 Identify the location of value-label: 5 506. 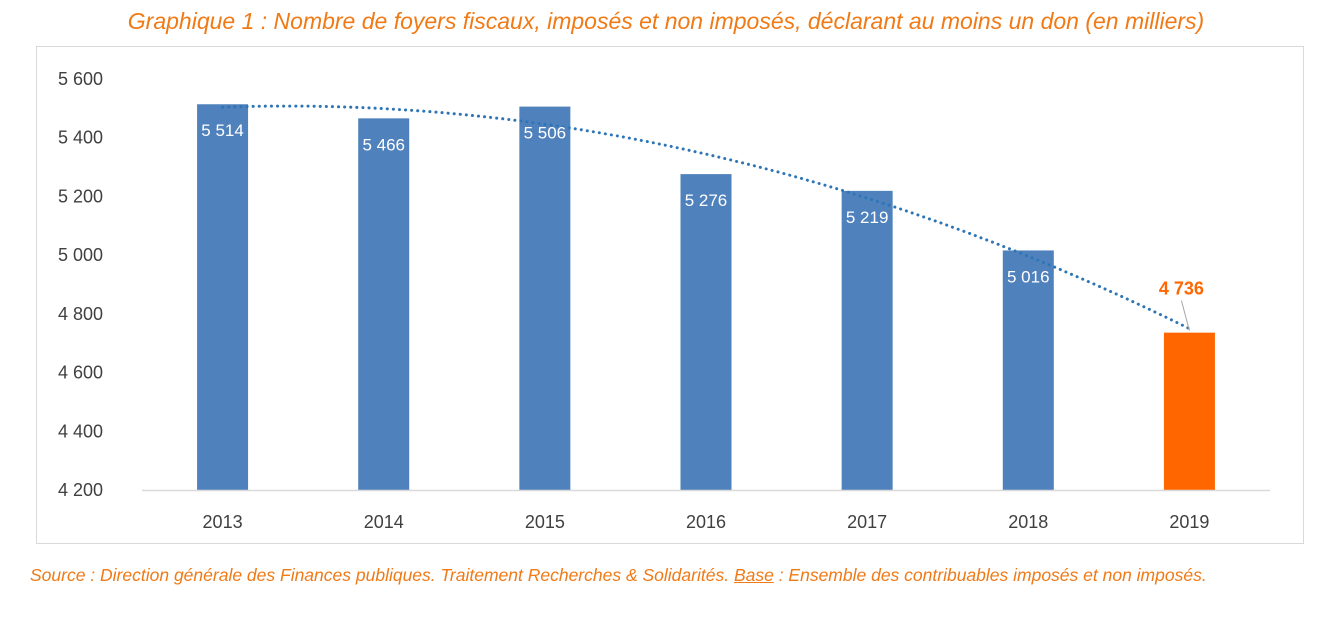
(545, 133).